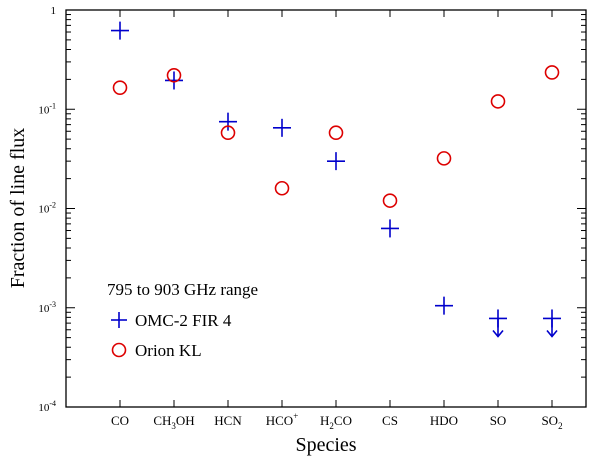  What do you see at coordinates (120, 420) in the screenshot?
I see `x-tick-label: CO` at bounding box center [120, 420].